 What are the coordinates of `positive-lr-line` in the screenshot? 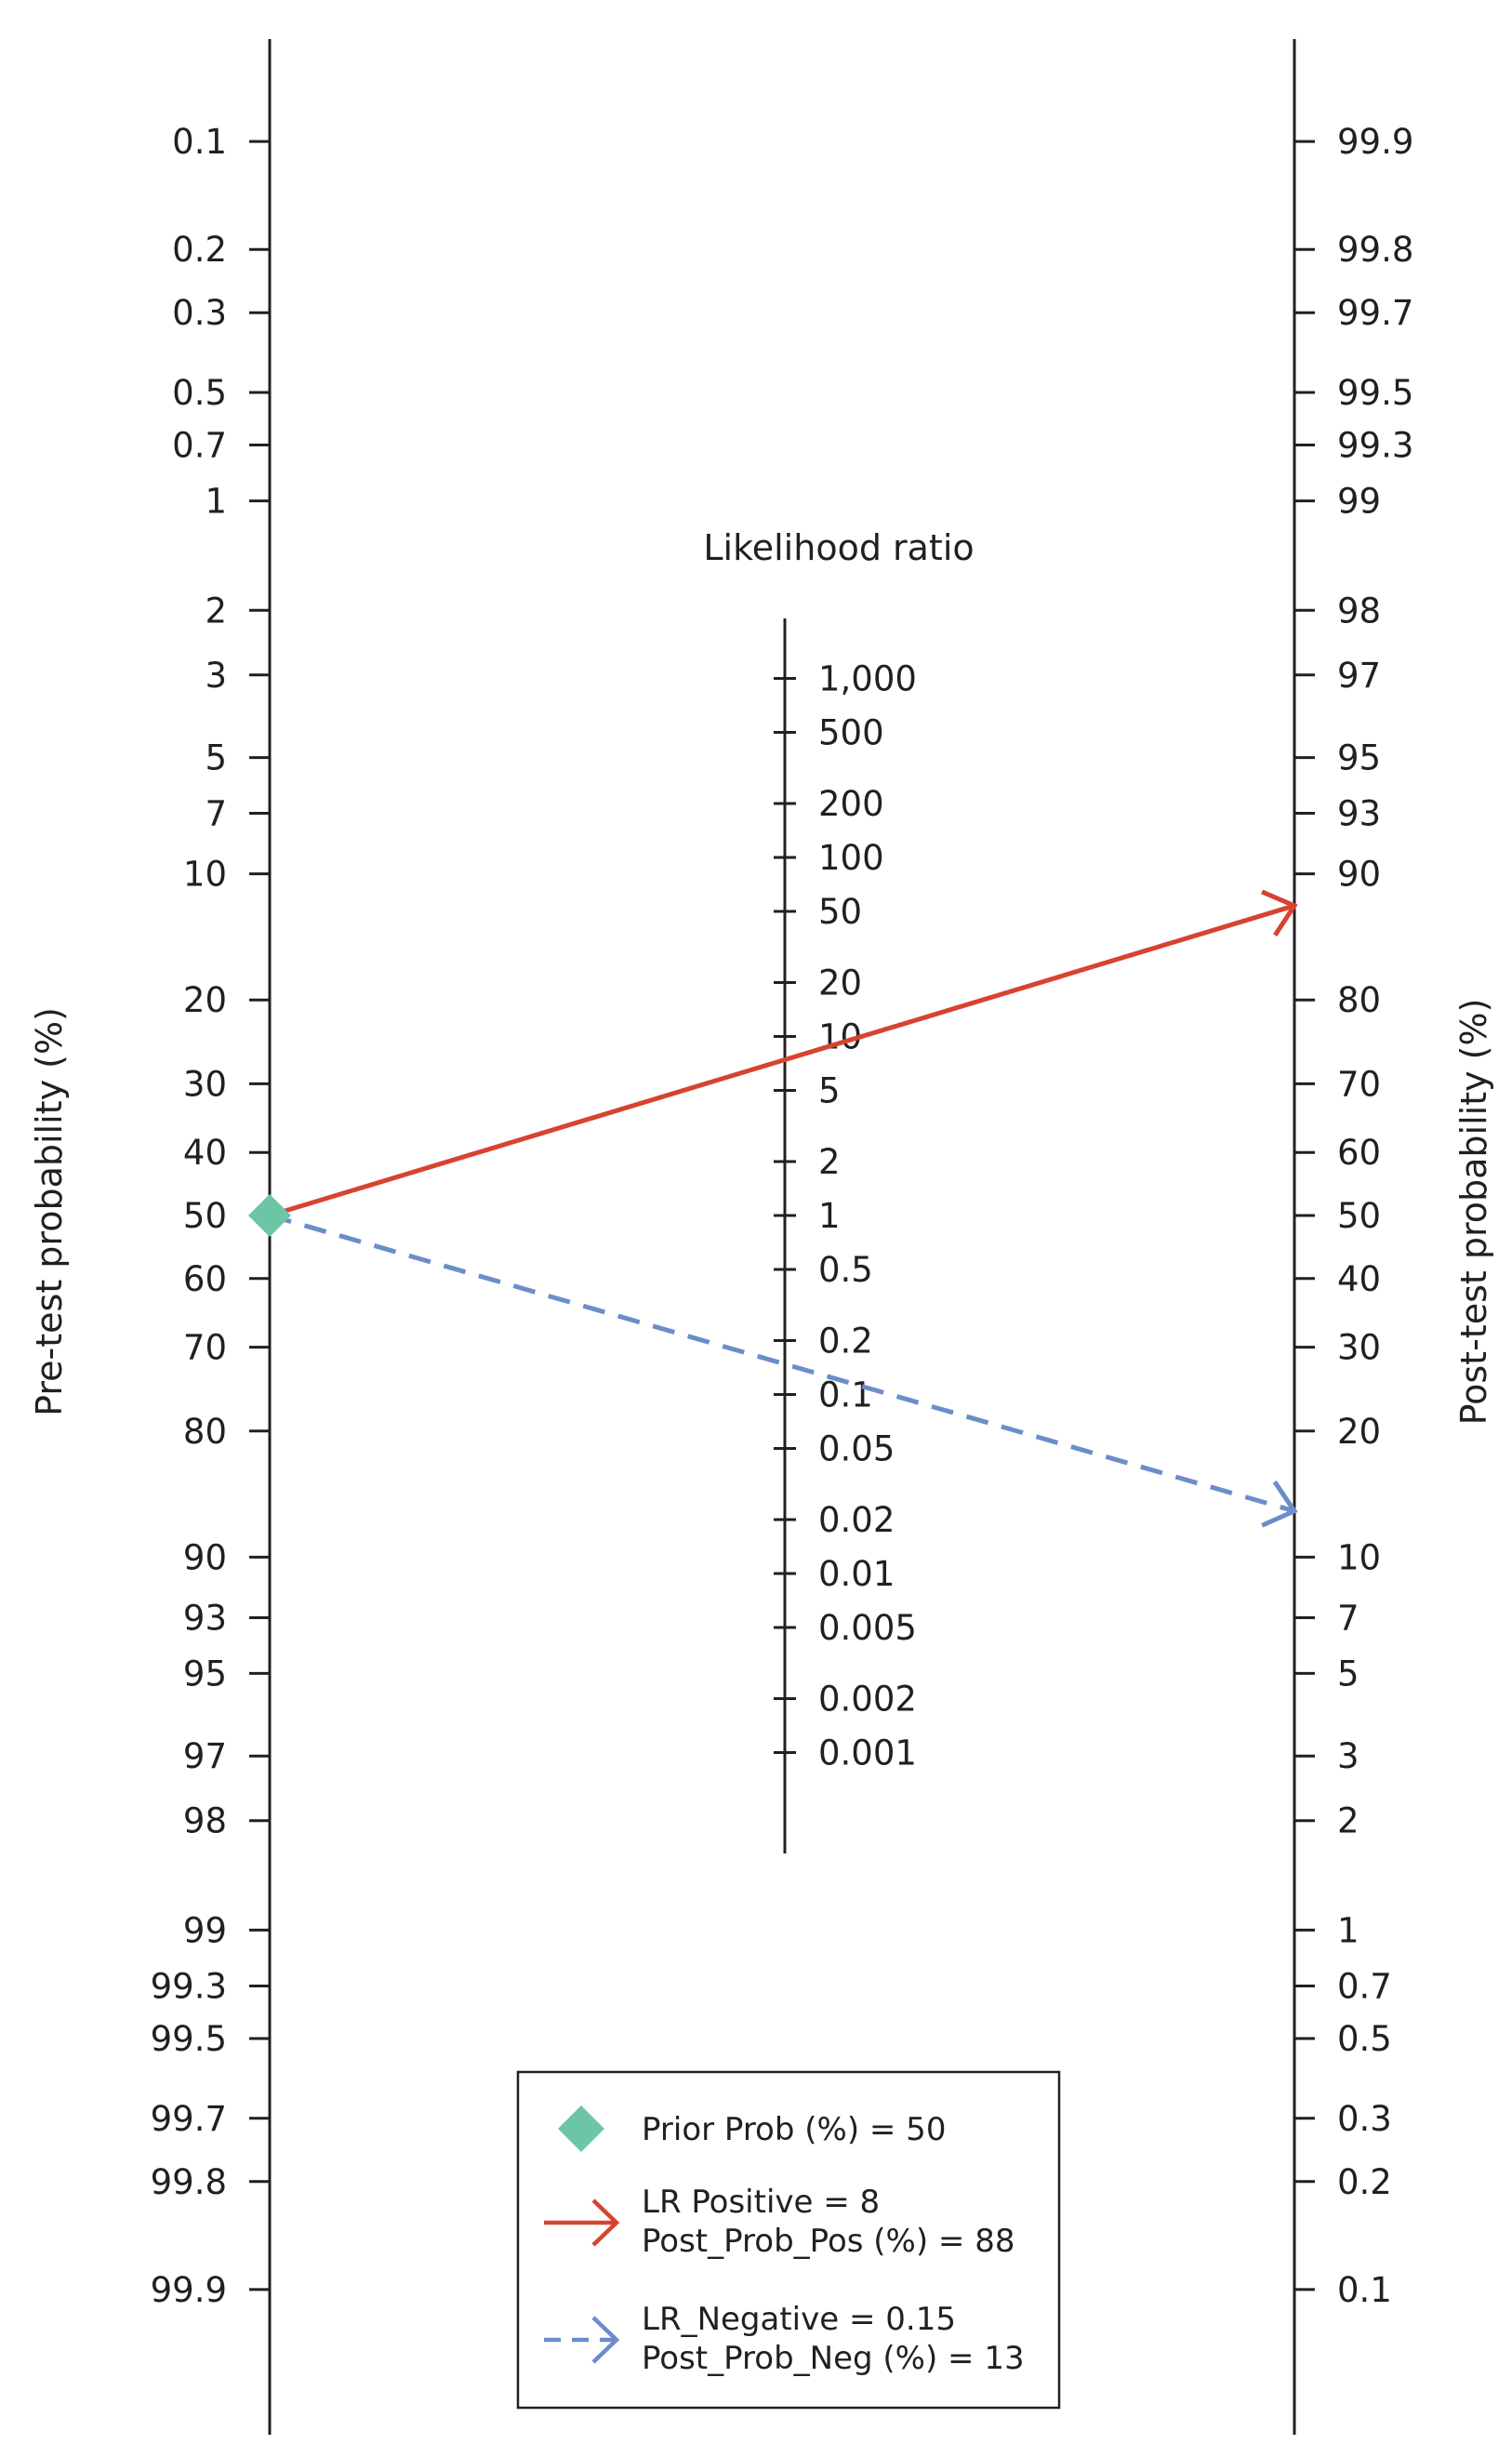 It's located at (781, 1061).